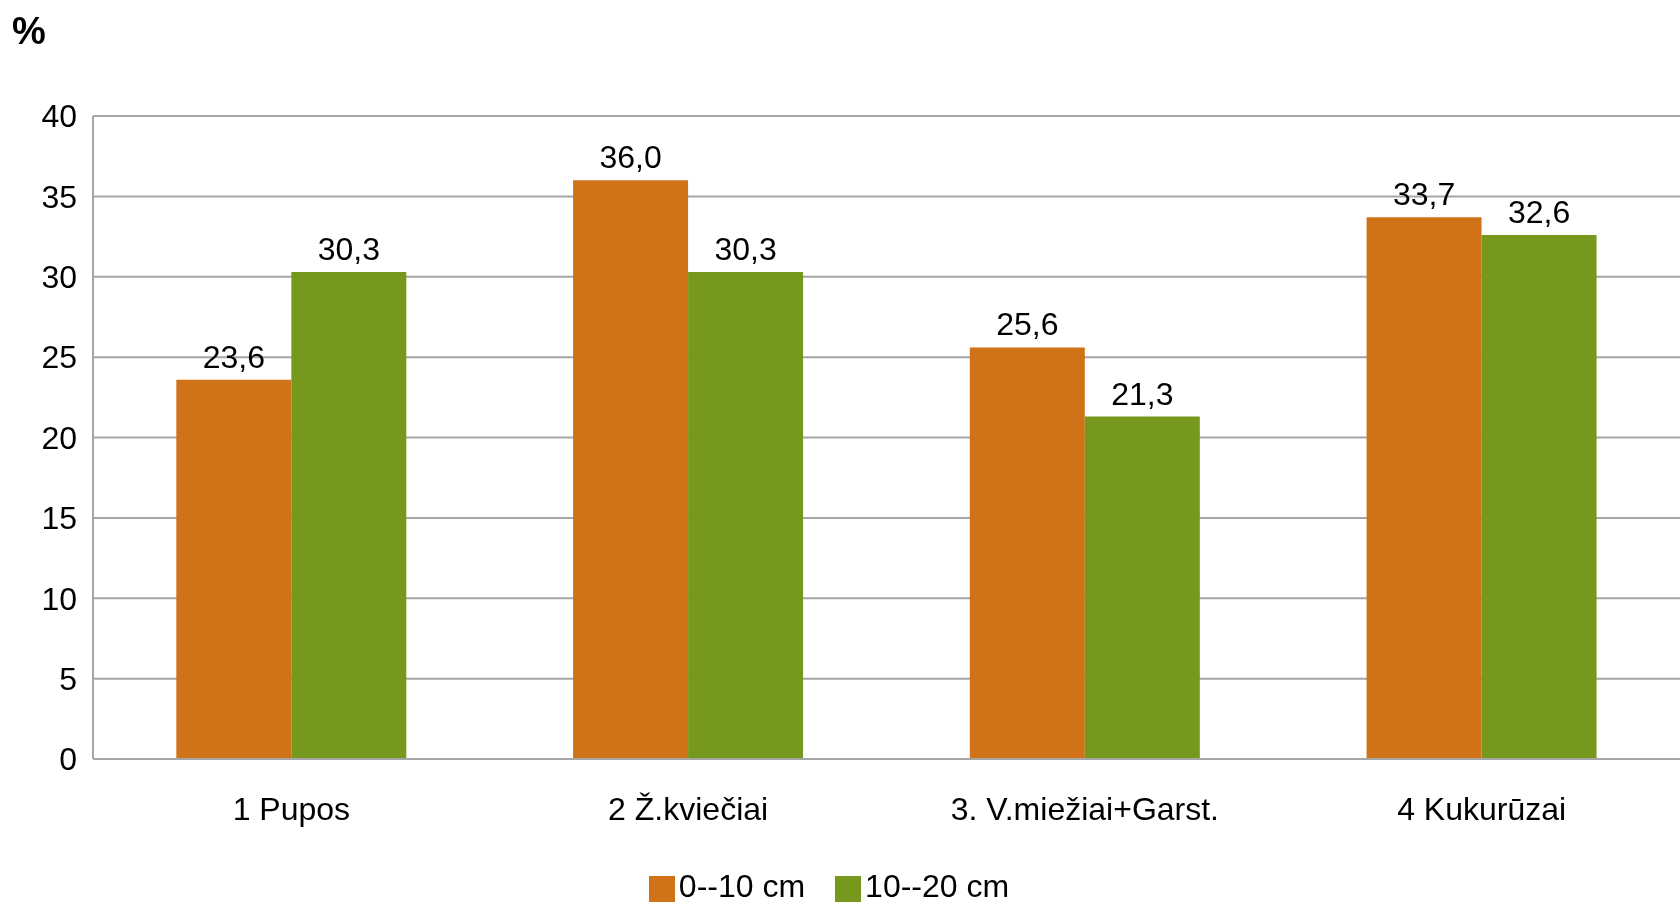 This screenshot has width=1680, height=905. I want to click on y-tick-label: 30, so click(59, 277).